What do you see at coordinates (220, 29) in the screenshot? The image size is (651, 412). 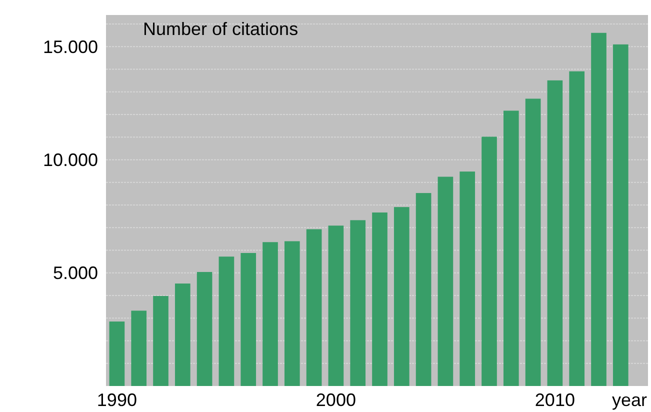 I see `chart-title: Number of citations` at bounding box center [220, 29].